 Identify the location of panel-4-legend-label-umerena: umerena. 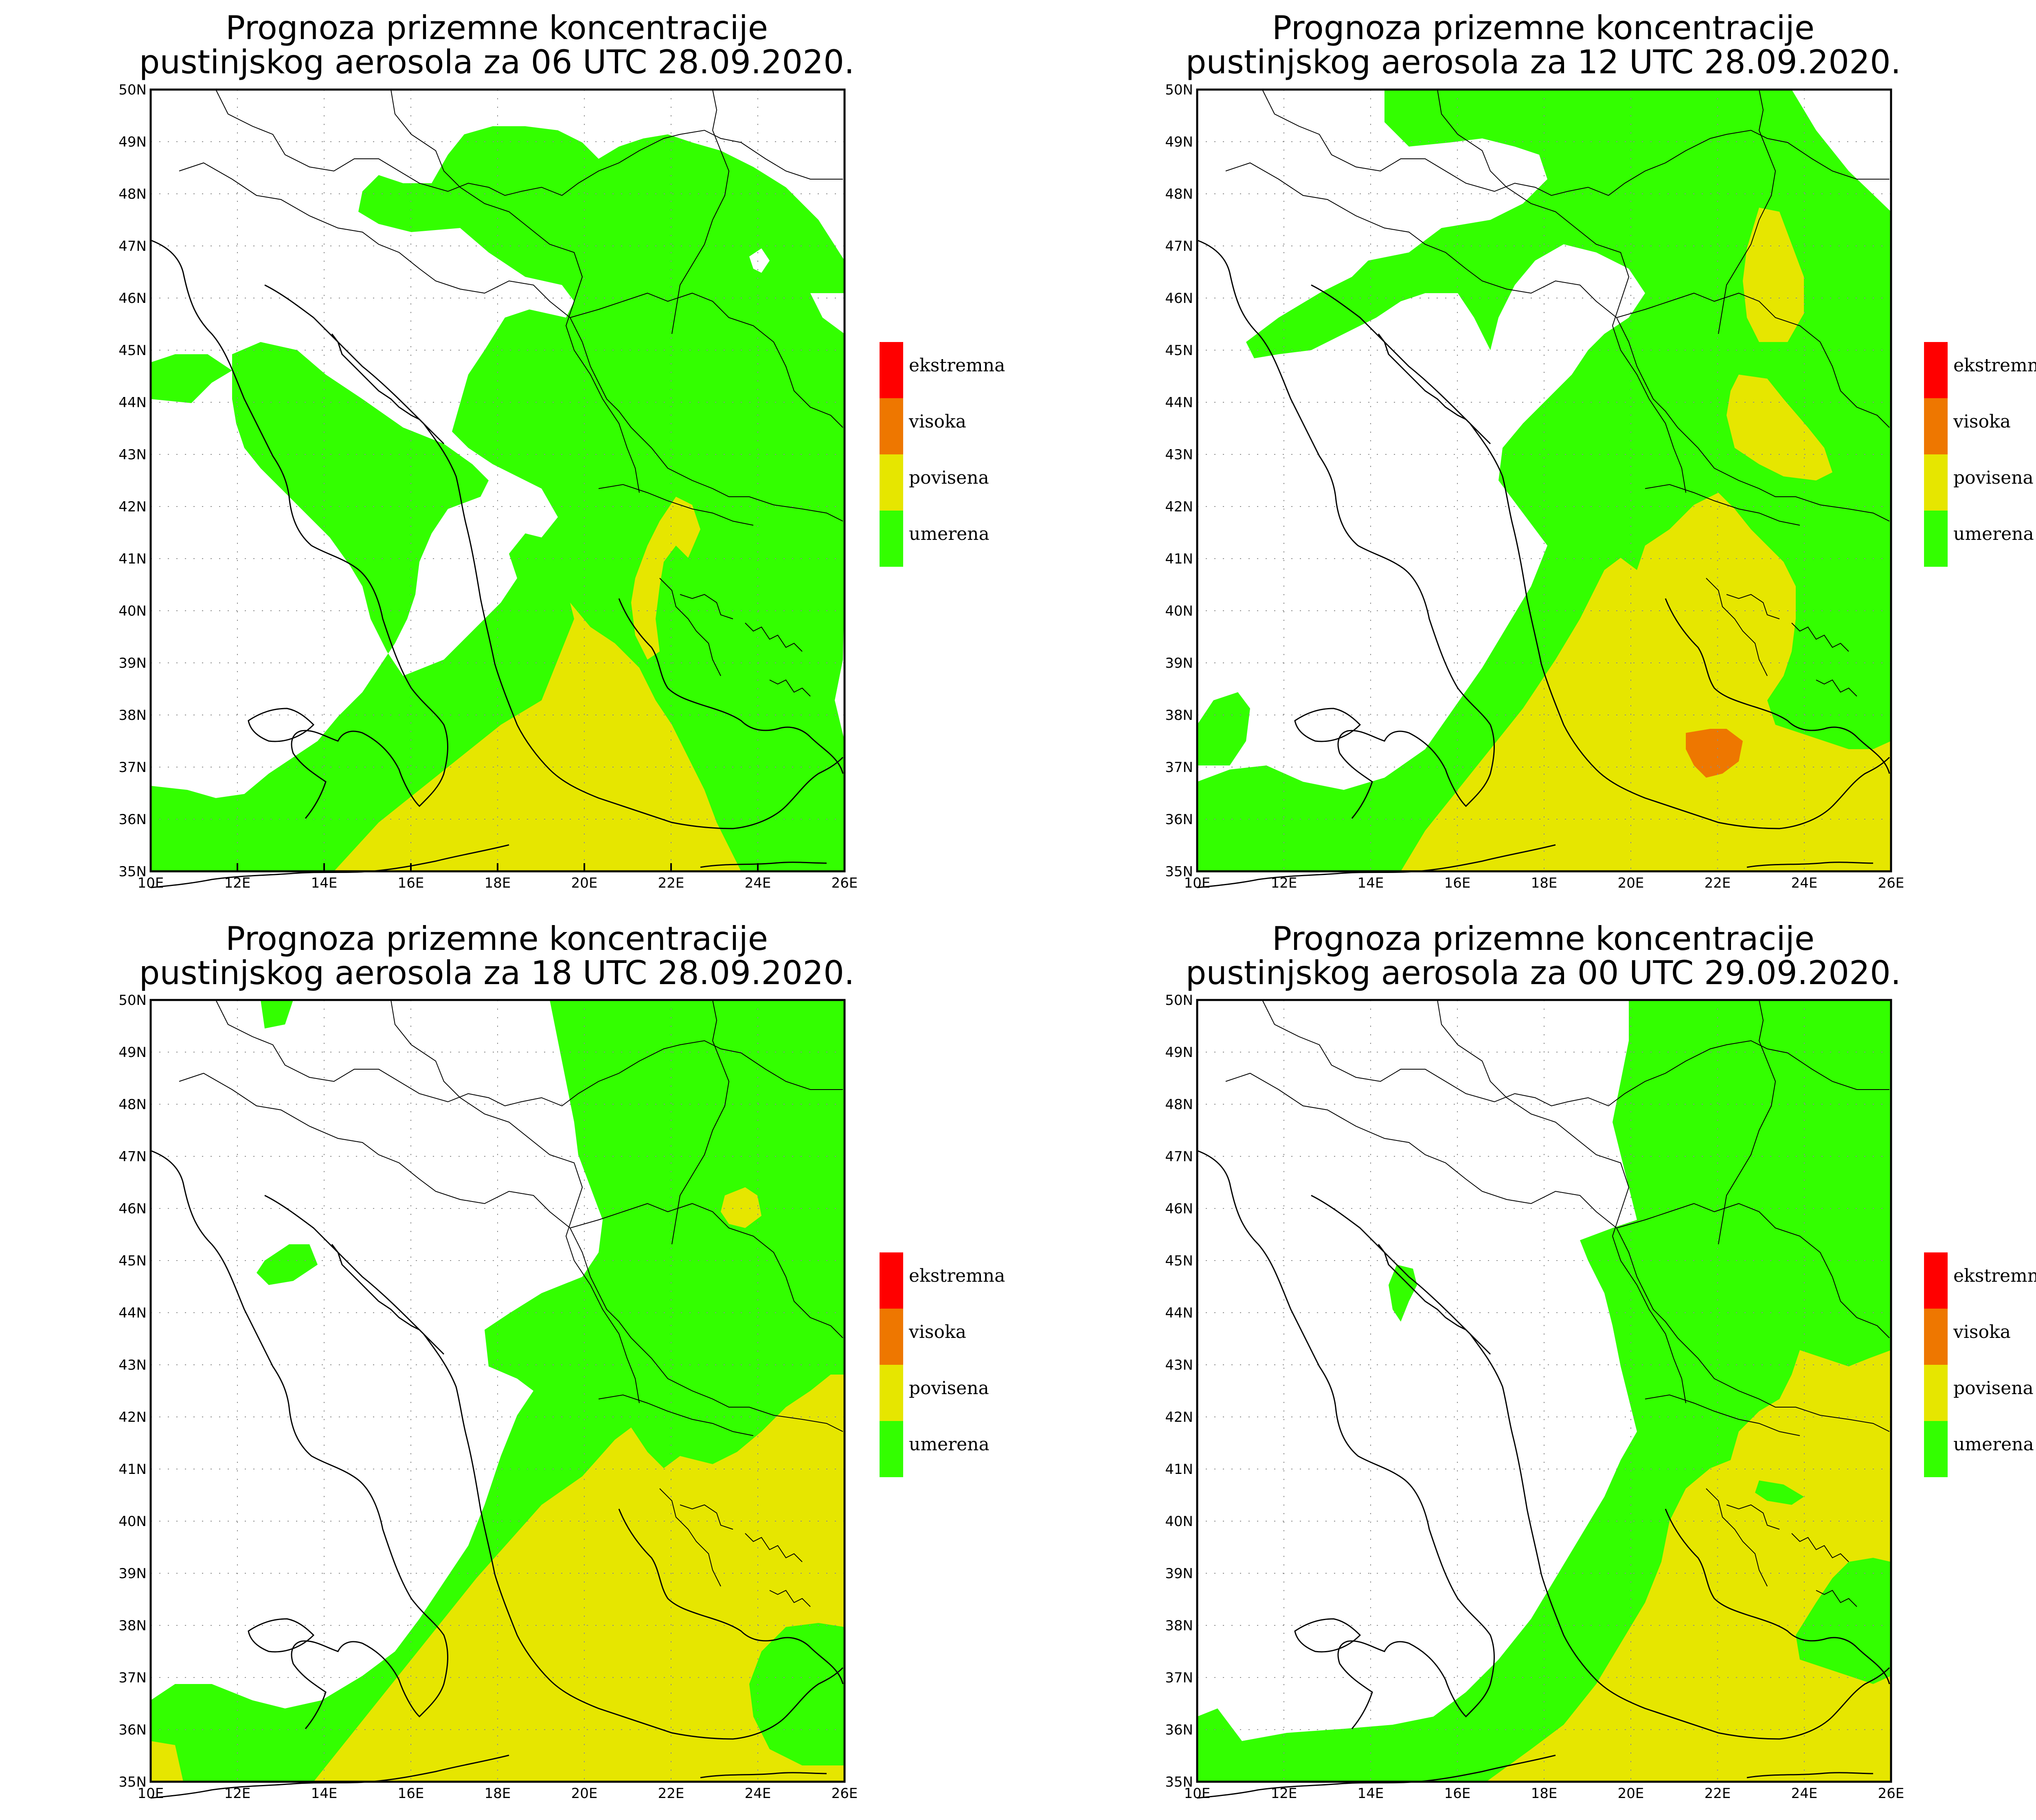
(1994, 1444).